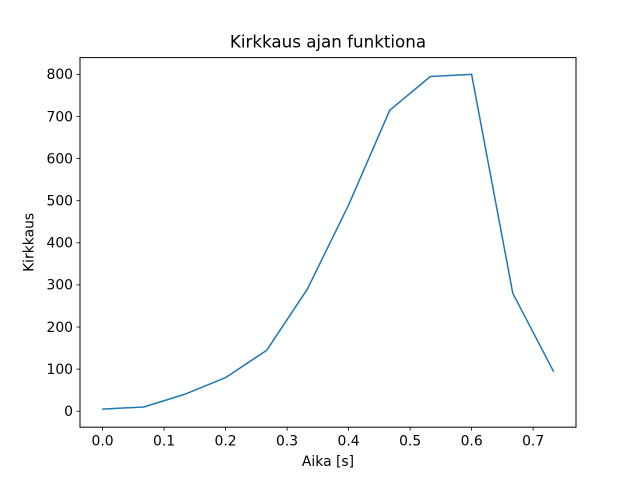  I want to click on x-tick-label: 0.3, so click(287, 442).